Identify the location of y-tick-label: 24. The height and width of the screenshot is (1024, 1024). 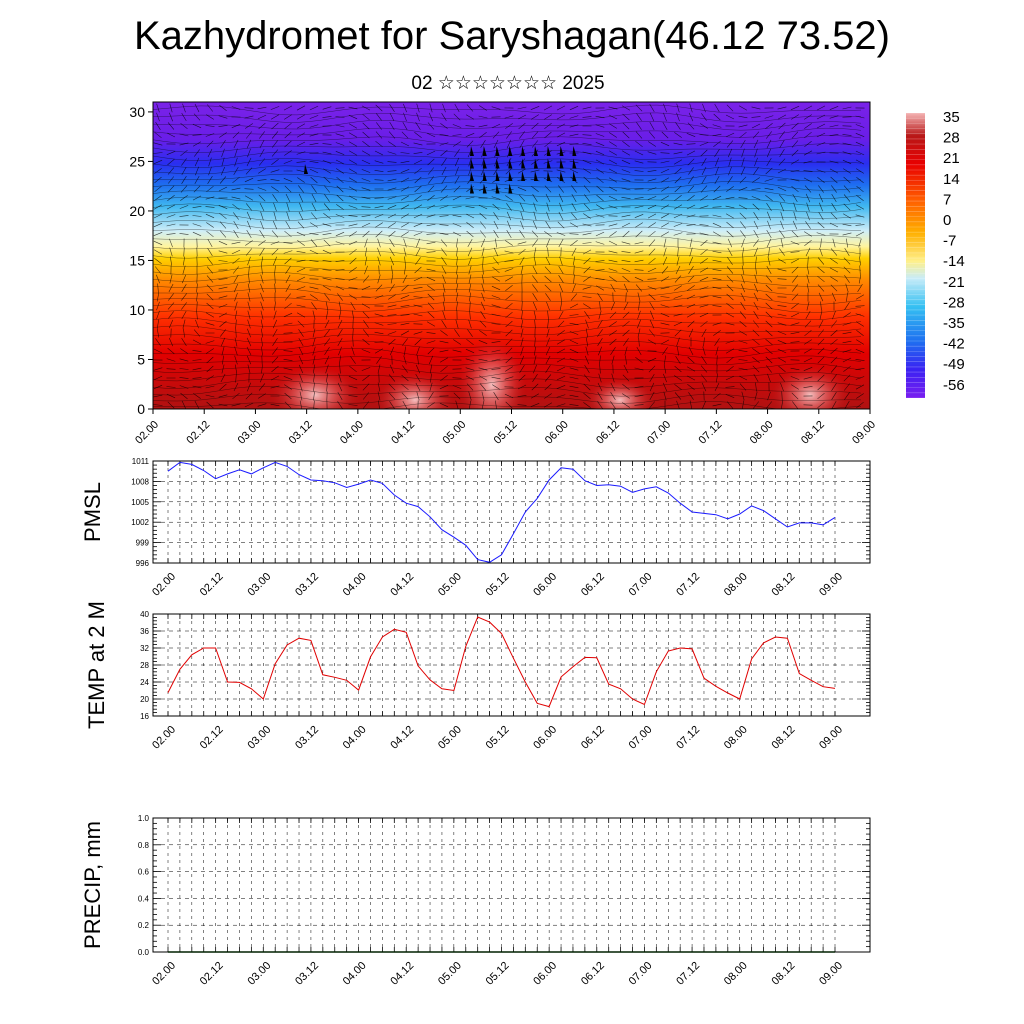
(144, 682).